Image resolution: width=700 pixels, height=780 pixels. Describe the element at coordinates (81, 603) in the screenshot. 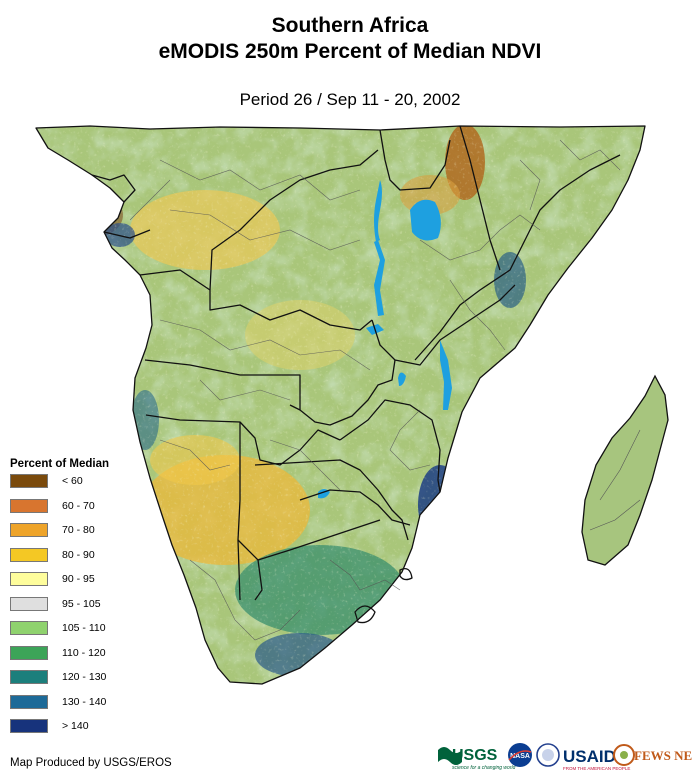

I see `legend-label: 95 - 105` at that location.